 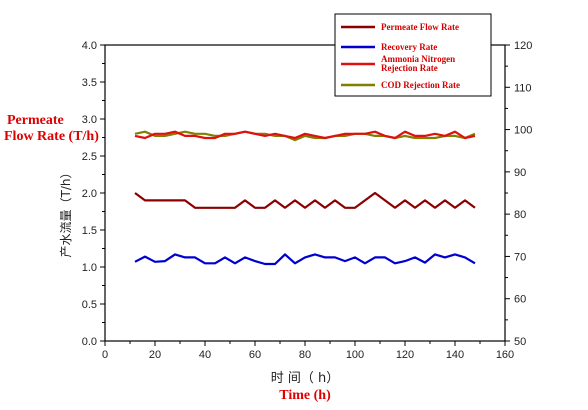 What do you see at coordinates (420, 85) in the screenshot?
I see `legend-label: COD Rejection Rate` at bounding box center [420, 85].